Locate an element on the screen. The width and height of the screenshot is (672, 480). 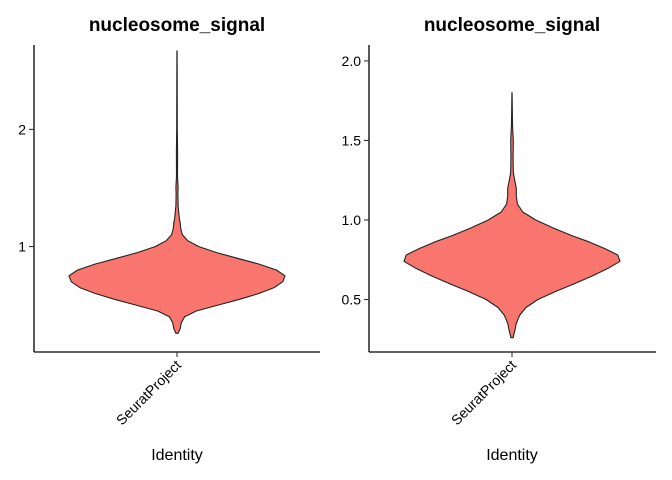
y-tick-label: 1.5 is located at coordinates (352, 140).